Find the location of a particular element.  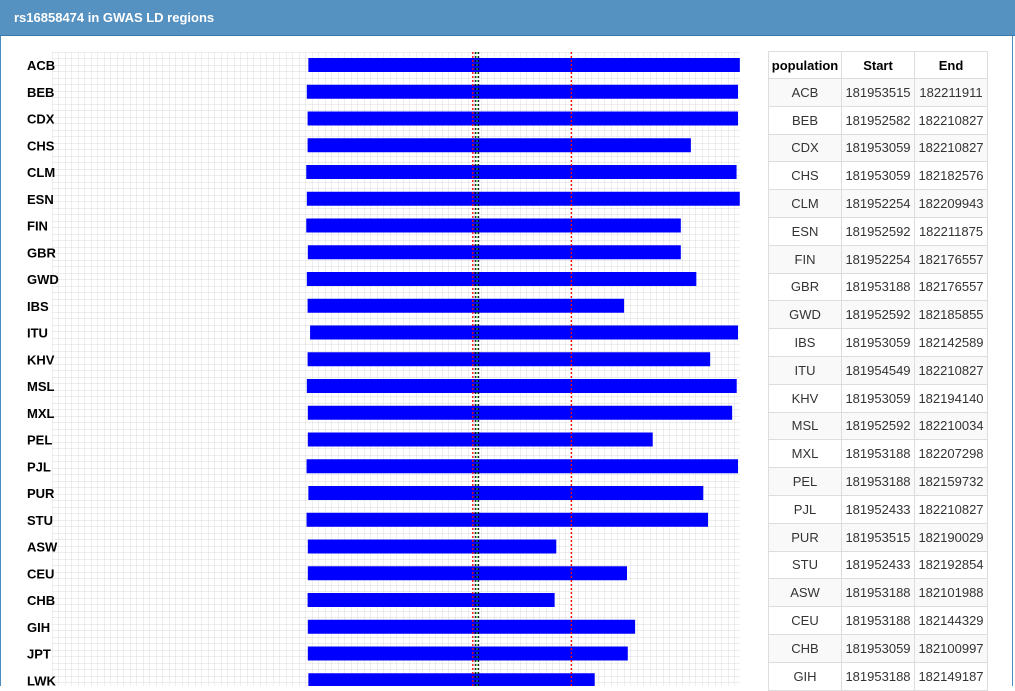

cell-population: STU is located at coordinates (805, 565).